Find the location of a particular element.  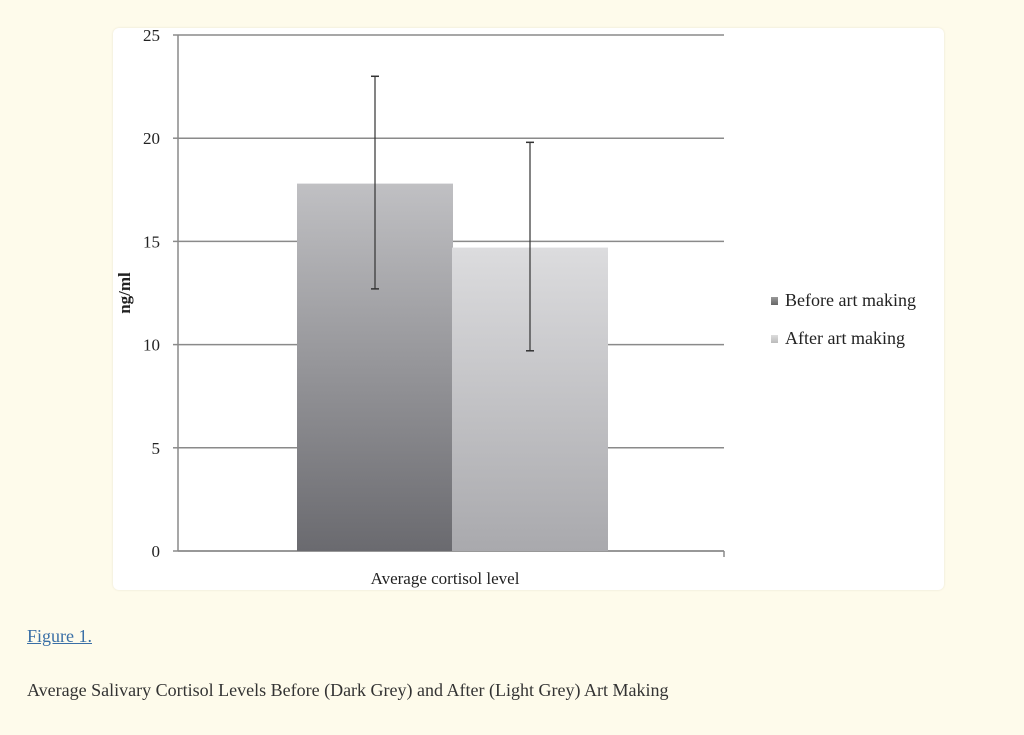

y-tick-label: 10 is located at coordinates (151, 345).